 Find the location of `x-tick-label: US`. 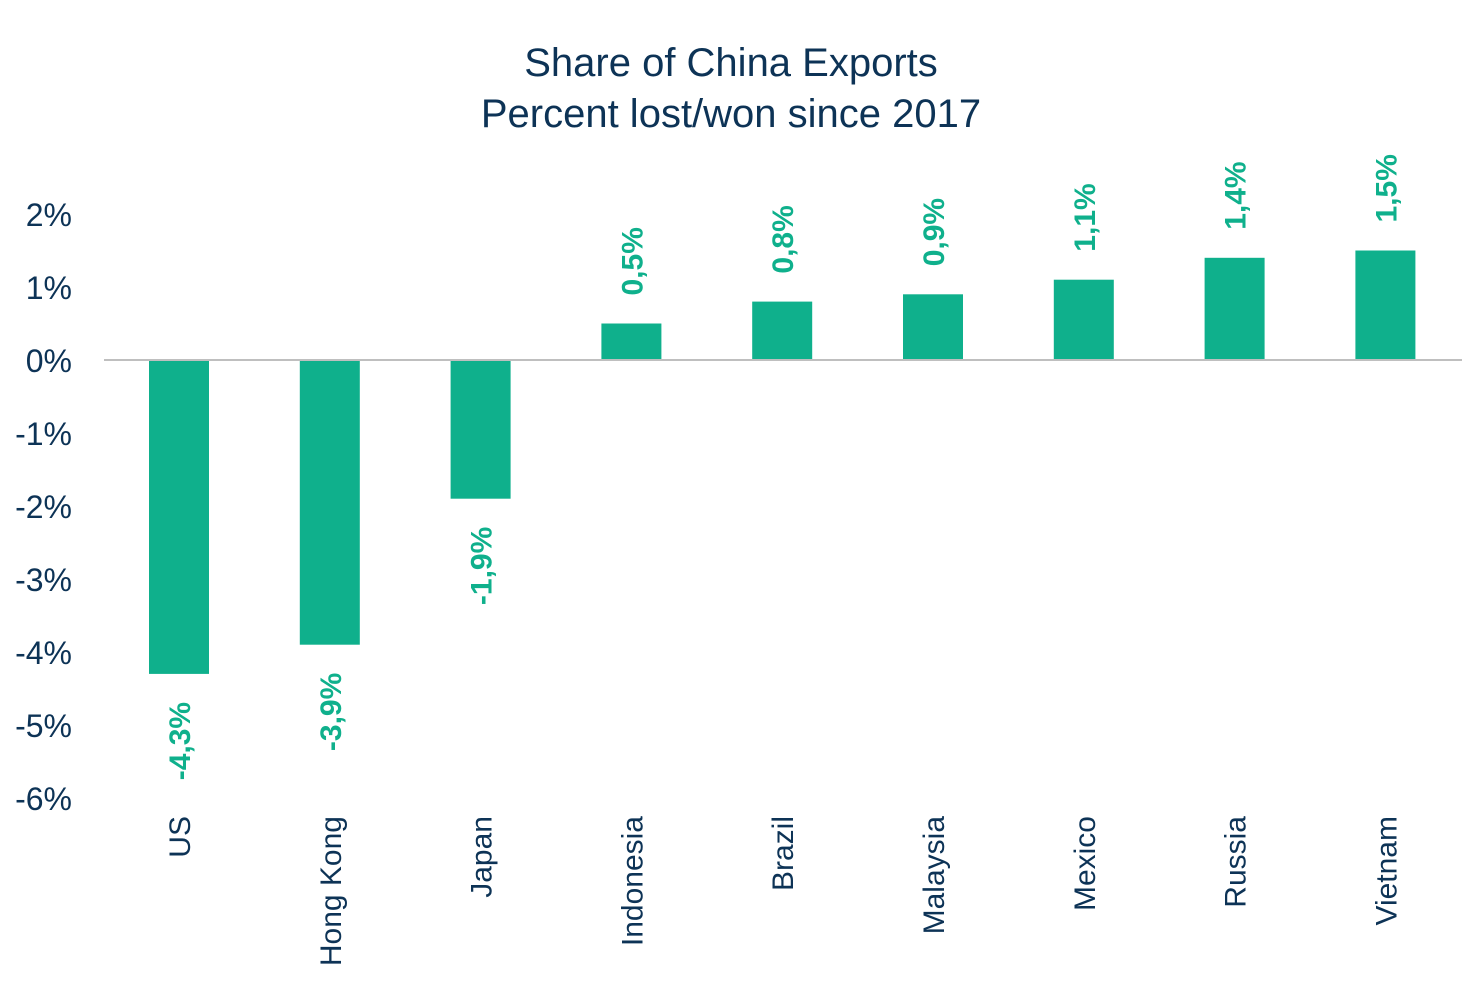

x-tick-label: US is located at coordinates (180, 837).